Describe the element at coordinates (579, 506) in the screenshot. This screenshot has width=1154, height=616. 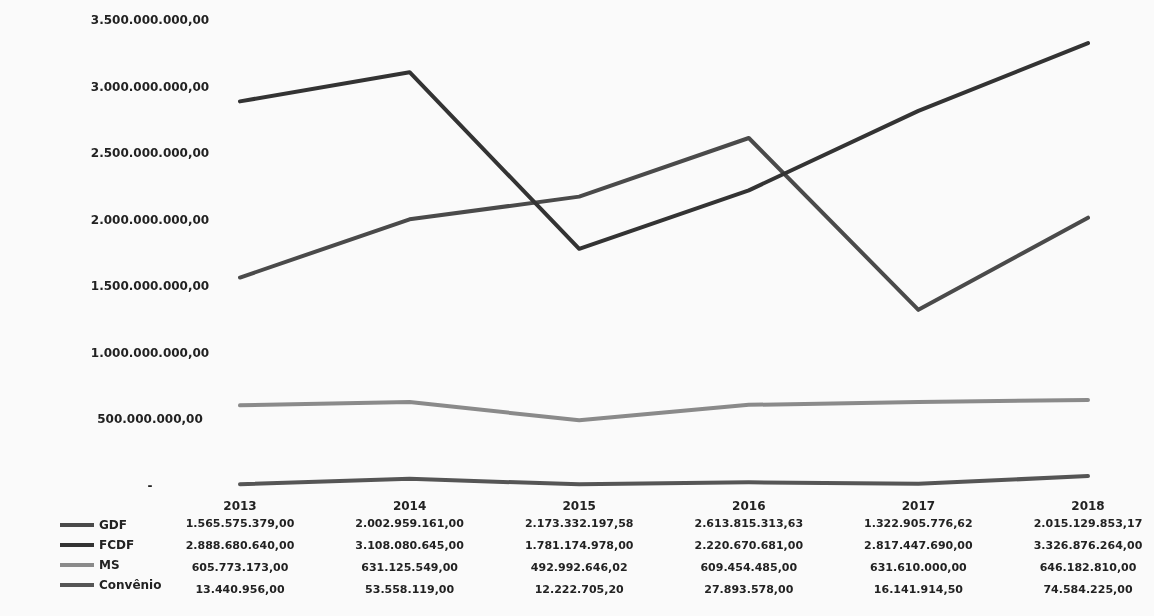
I see `x-tick-label: 2015` at that location.